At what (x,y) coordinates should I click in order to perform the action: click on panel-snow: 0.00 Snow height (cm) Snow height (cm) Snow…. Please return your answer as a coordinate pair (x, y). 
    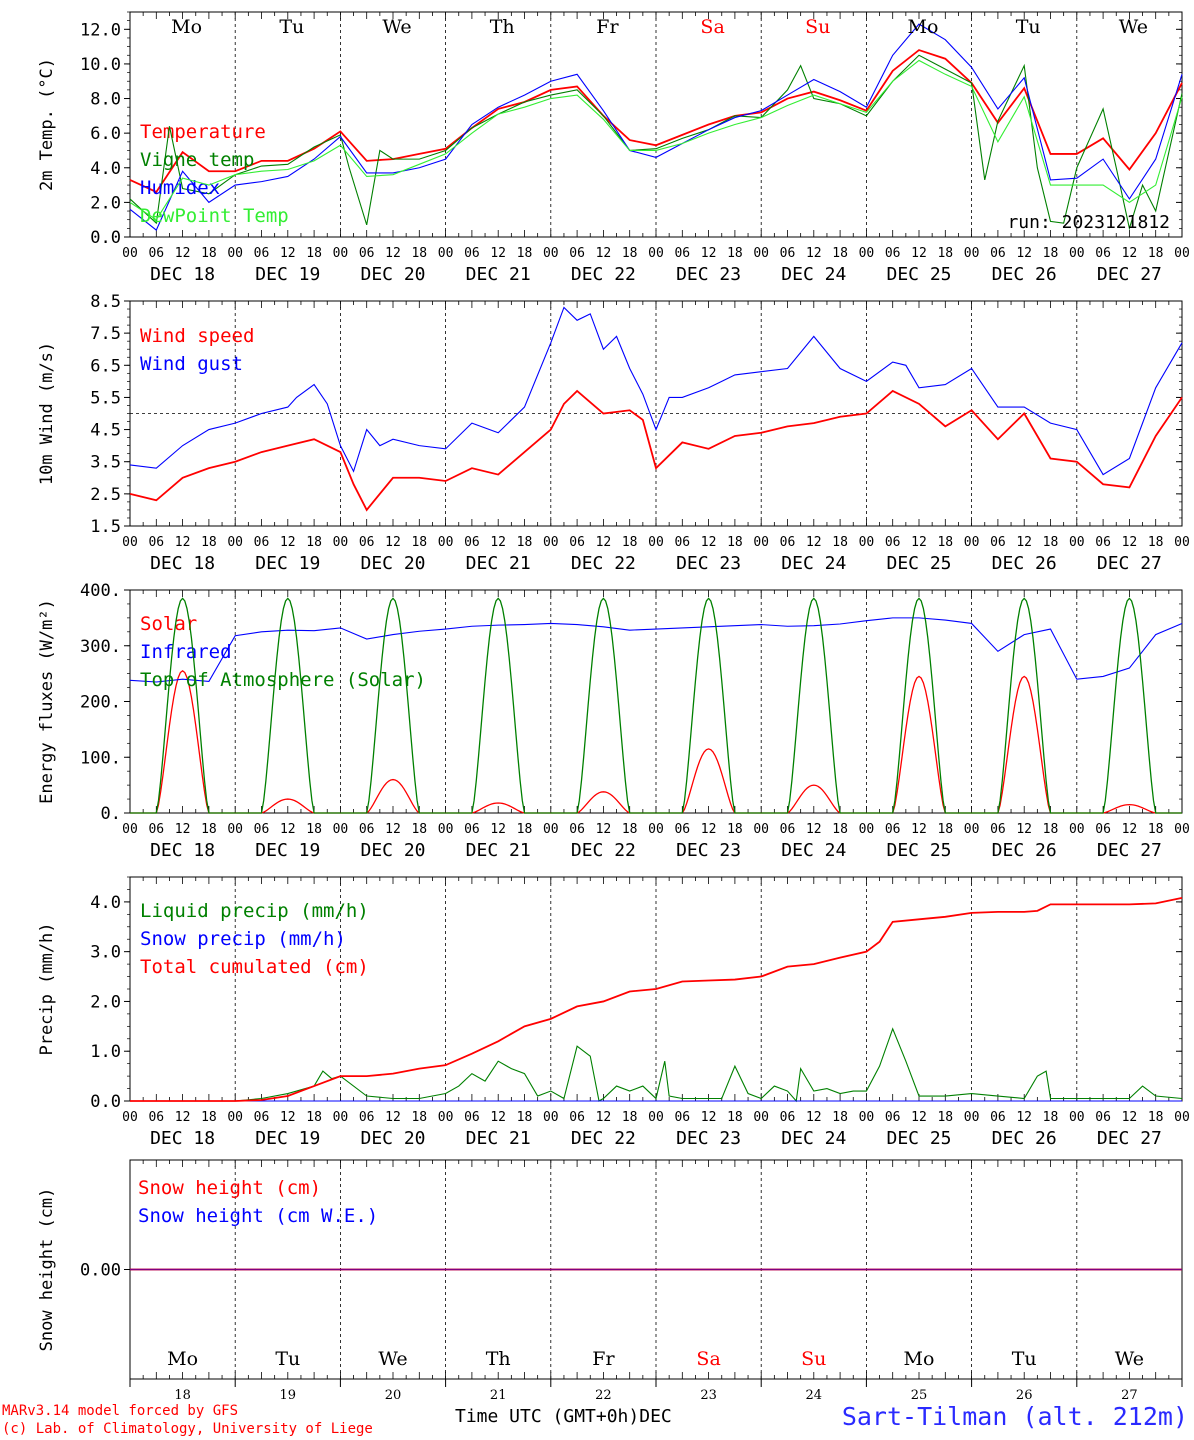
    Looking at the image, I should click on (610, 1269).